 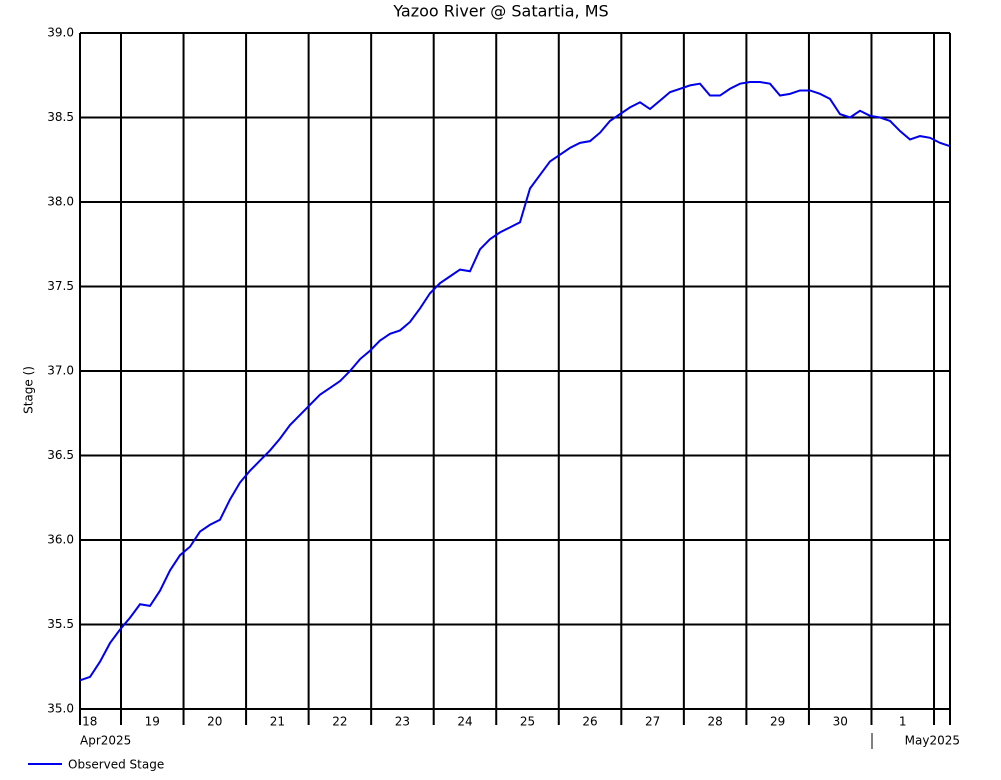 What do you see at coordinates (777, 722) in the screenshot?
I see `x-tick-label: 29` at bounding box center [777, 722].